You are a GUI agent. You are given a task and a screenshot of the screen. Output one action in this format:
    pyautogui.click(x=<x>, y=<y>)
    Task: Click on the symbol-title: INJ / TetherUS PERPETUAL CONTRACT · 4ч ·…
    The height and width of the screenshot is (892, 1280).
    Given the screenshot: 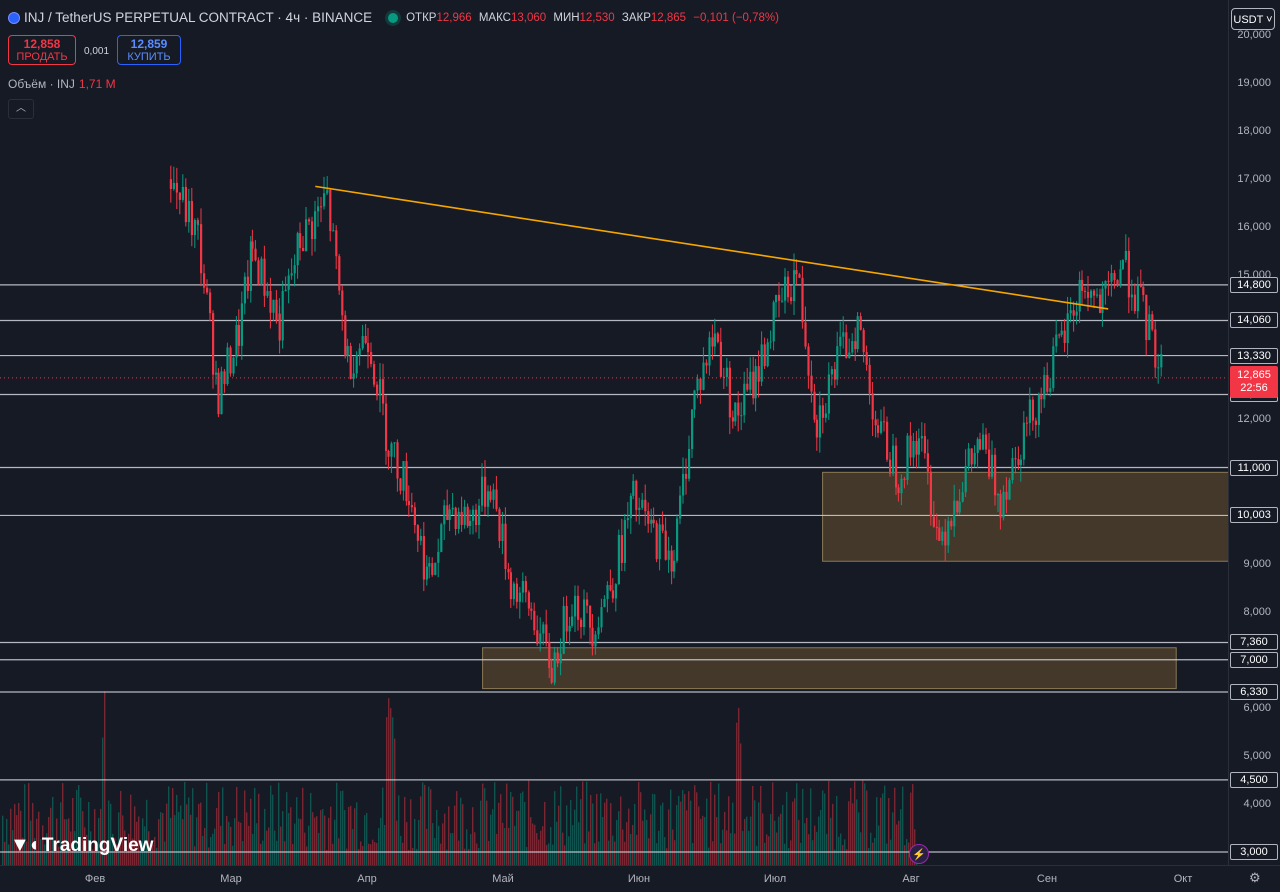 What is the action you would take?
    pyautogui.click(x=198, y=17)
    